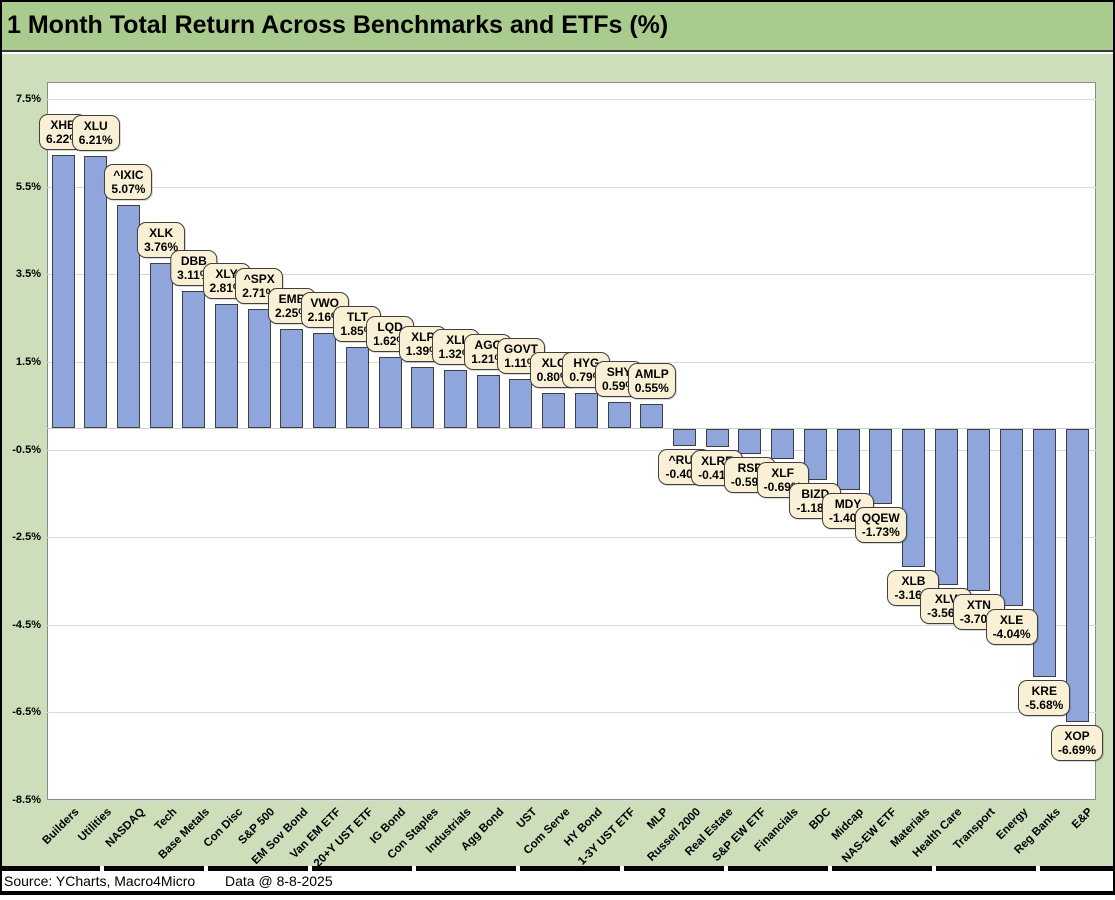  I want to click on bar-RSP, so click(750, 441).